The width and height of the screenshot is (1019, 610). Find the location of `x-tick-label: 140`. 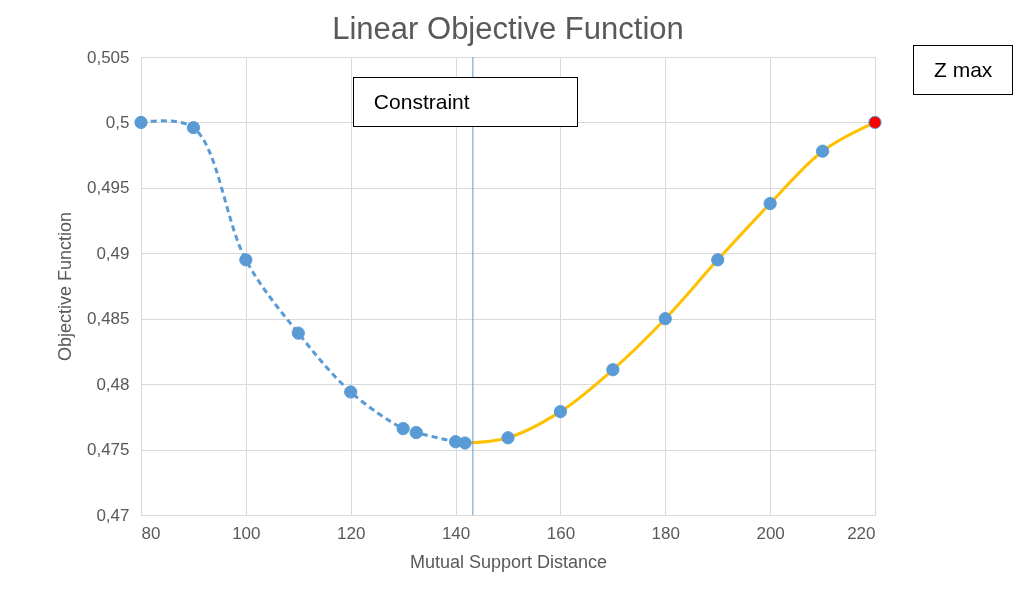

x-tick-label: 140 is located at coordinates (456, 533).